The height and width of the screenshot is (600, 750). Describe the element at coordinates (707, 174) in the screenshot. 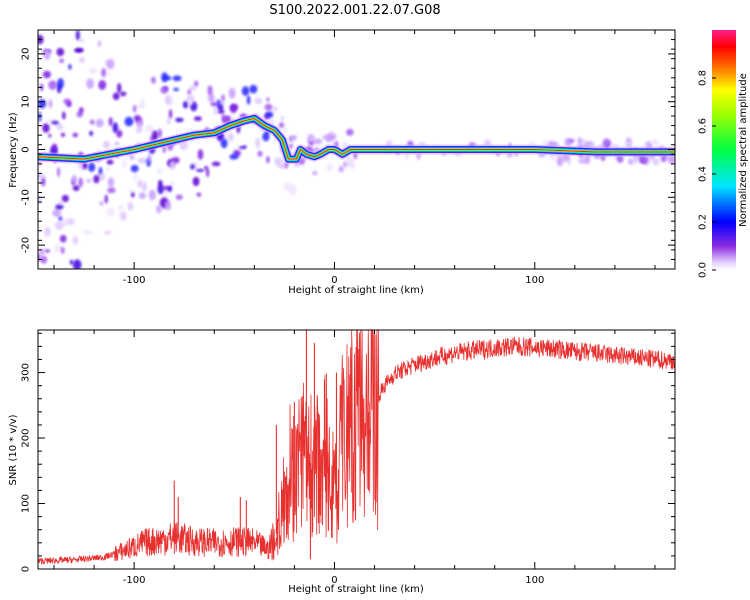

I see `colorbar-ticks: 0.0 0.2 0.4 0.6 0.8` at that location.